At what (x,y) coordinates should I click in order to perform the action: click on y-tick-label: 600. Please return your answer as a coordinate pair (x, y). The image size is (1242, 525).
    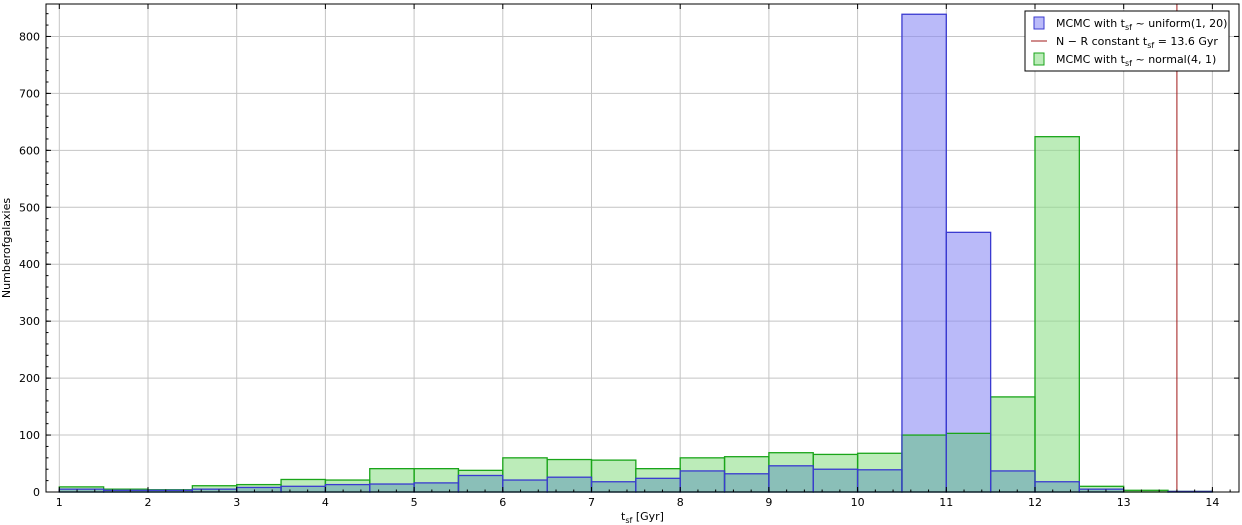
    Looking at the image, I should click on (29, 150).